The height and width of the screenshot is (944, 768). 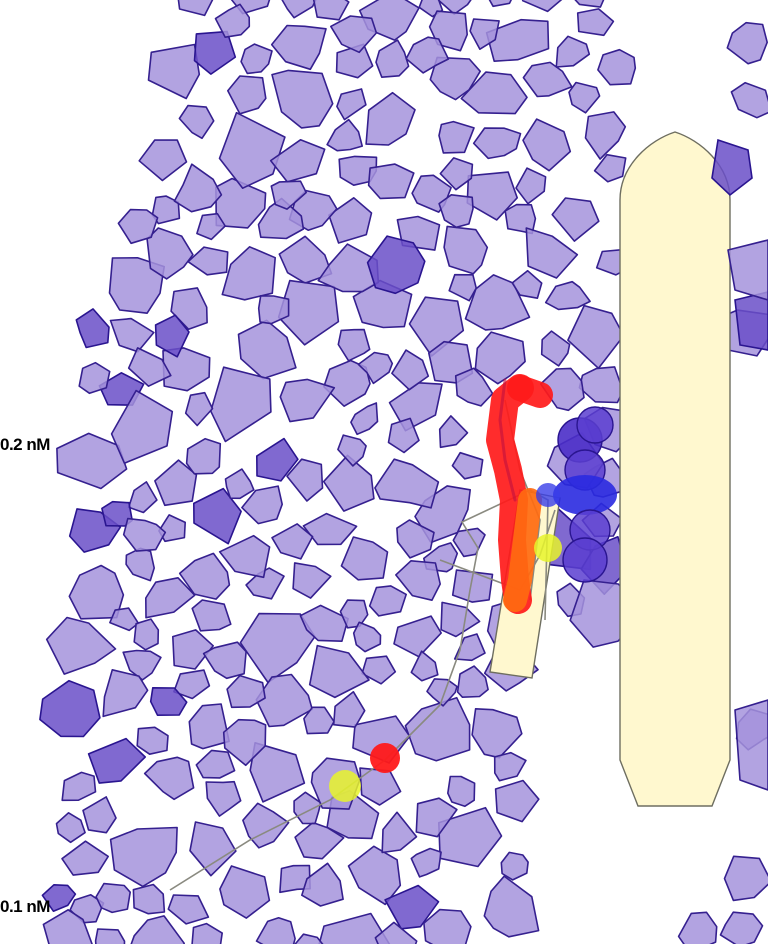 I want to click on blue-agent-cluster, so click(x=576, y=494).